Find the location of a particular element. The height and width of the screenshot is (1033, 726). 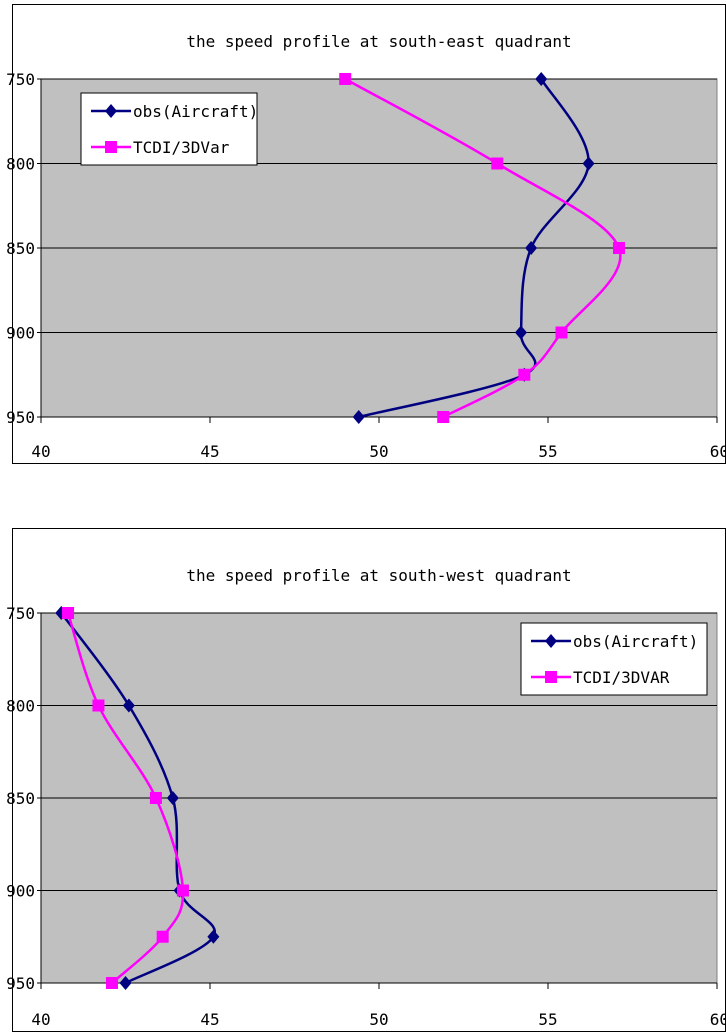

legend: obs(Aircraft) TCDI/3DVar is located at coordinates (169, 129).